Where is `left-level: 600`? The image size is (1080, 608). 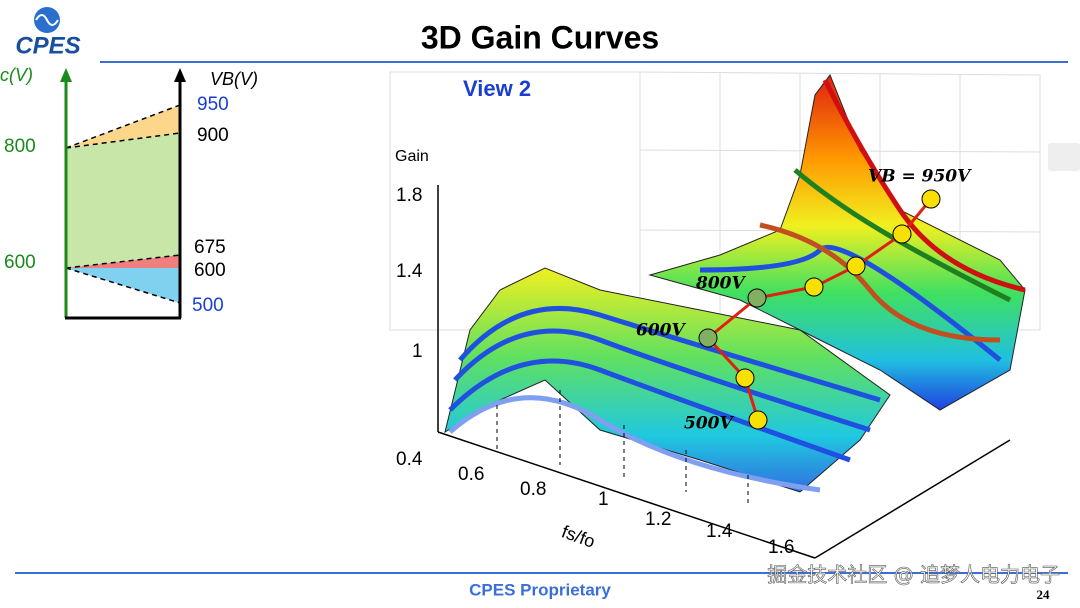 left-level: 600 is located at coordinates (20, 262).